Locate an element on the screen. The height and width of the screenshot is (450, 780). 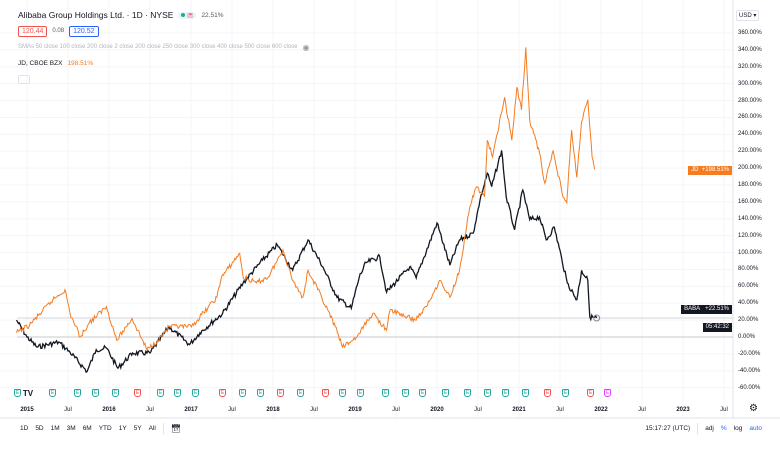
price-axis-label: 60.00% is located at coordinates (748, 286).